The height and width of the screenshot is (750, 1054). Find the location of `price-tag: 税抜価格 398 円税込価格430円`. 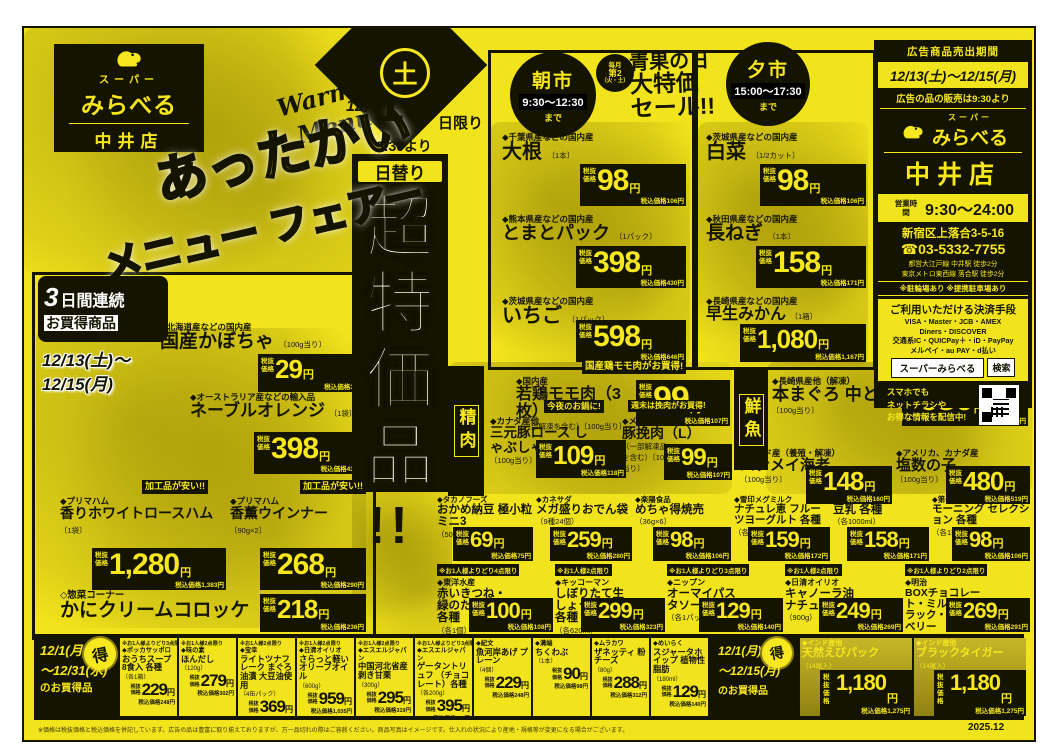

price-tag: 税抜価格 398 円税込価格430円 is located at coordinates (310, 453).